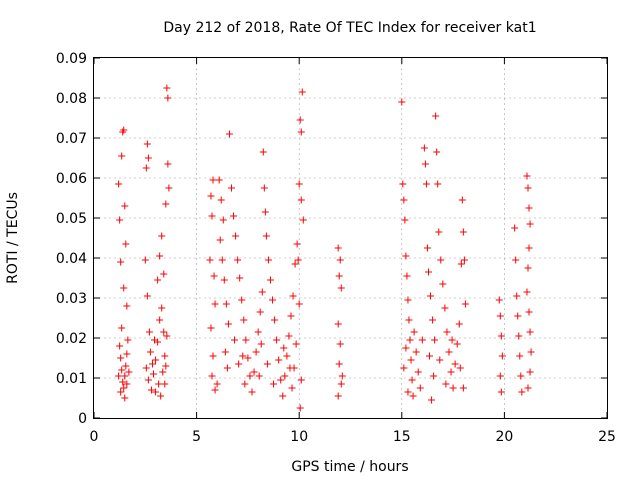 This screenshot has width=640, height=480. What do you see at coordinates (82, 419) in the screenshot?
I see `y-tick-label: 0` at bounding box center [82, 419].